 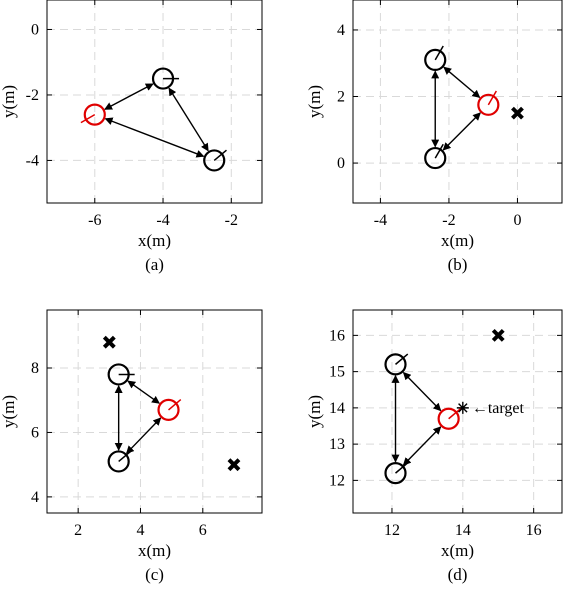 I want to click on y-tick-label: -2, so click(x=32, y=95).